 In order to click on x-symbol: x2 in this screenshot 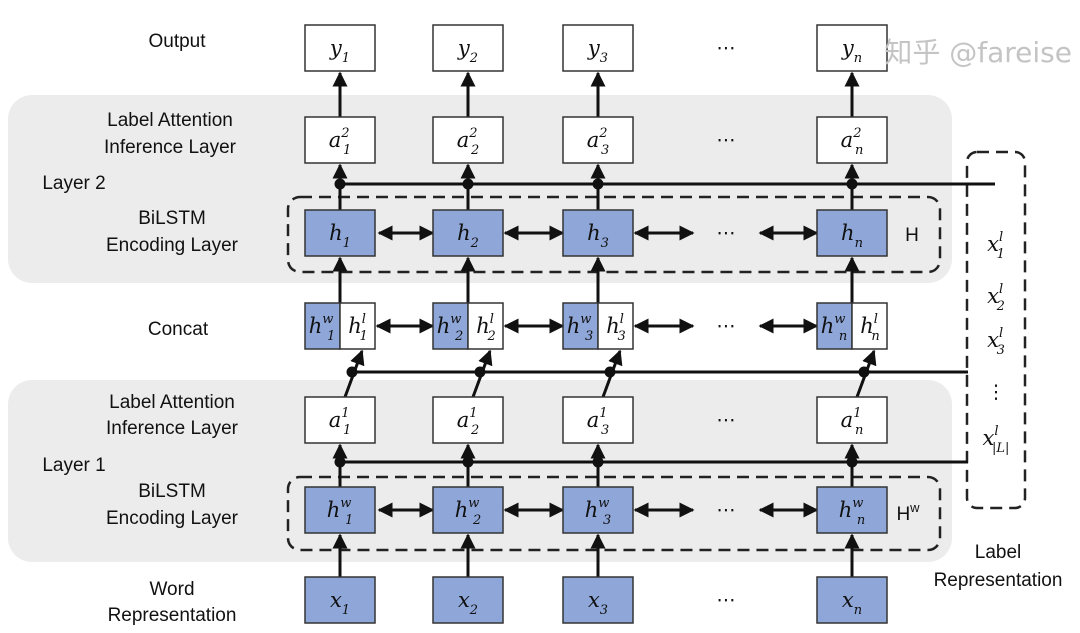, I will do `click(468, 603)`.